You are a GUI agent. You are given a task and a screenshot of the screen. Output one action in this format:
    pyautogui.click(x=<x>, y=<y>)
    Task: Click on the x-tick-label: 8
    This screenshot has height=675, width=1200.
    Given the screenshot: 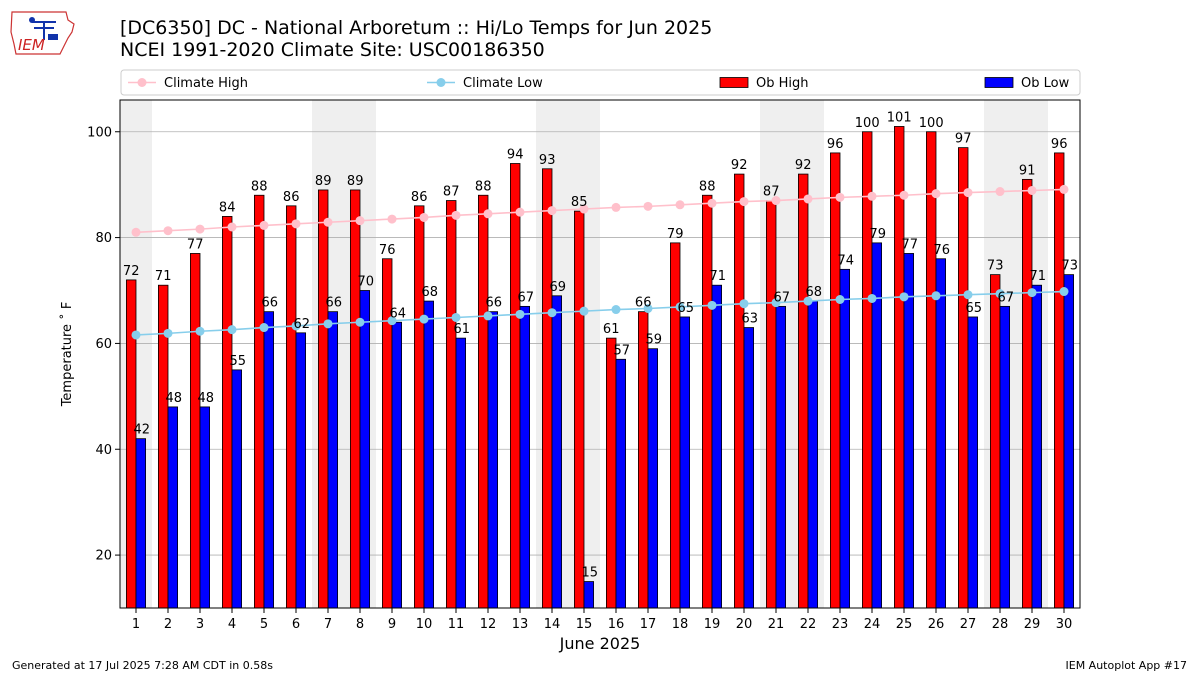 What is the action you would take?
    pyautogui.click(x=360, y=624)
    